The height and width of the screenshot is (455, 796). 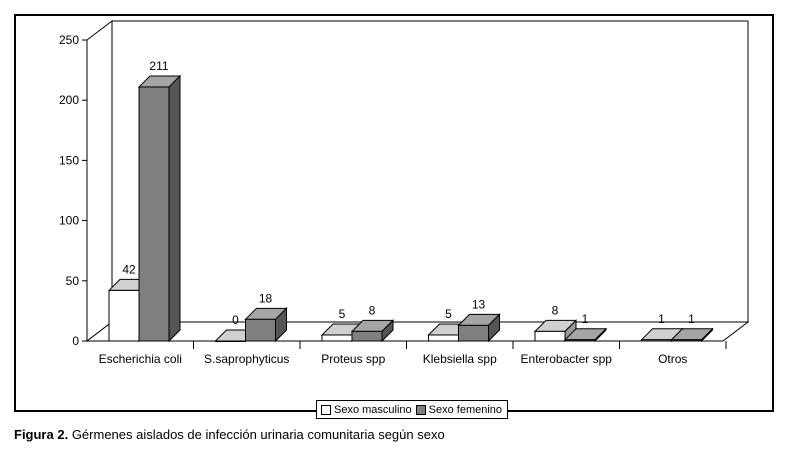 I want to click on y-tick-label: 50, so click(x=73, y=281).